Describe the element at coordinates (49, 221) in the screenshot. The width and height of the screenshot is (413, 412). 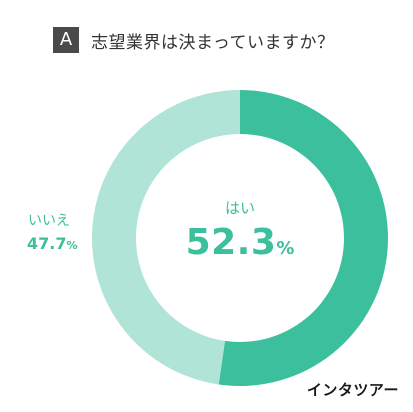
I see `no-label: いいえ` at that location.